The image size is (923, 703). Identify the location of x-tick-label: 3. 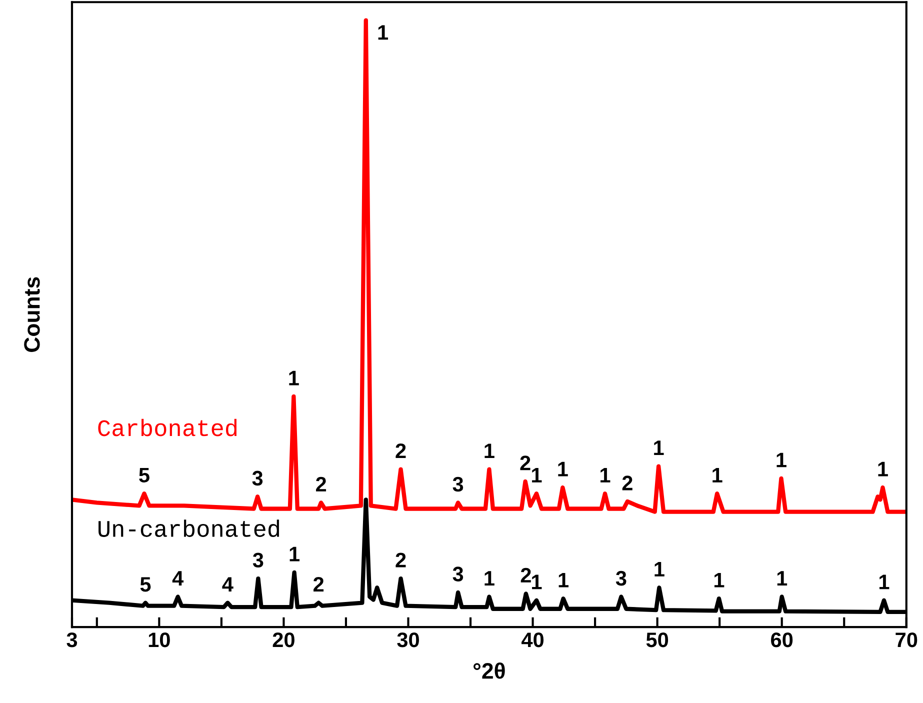
(72, 640).